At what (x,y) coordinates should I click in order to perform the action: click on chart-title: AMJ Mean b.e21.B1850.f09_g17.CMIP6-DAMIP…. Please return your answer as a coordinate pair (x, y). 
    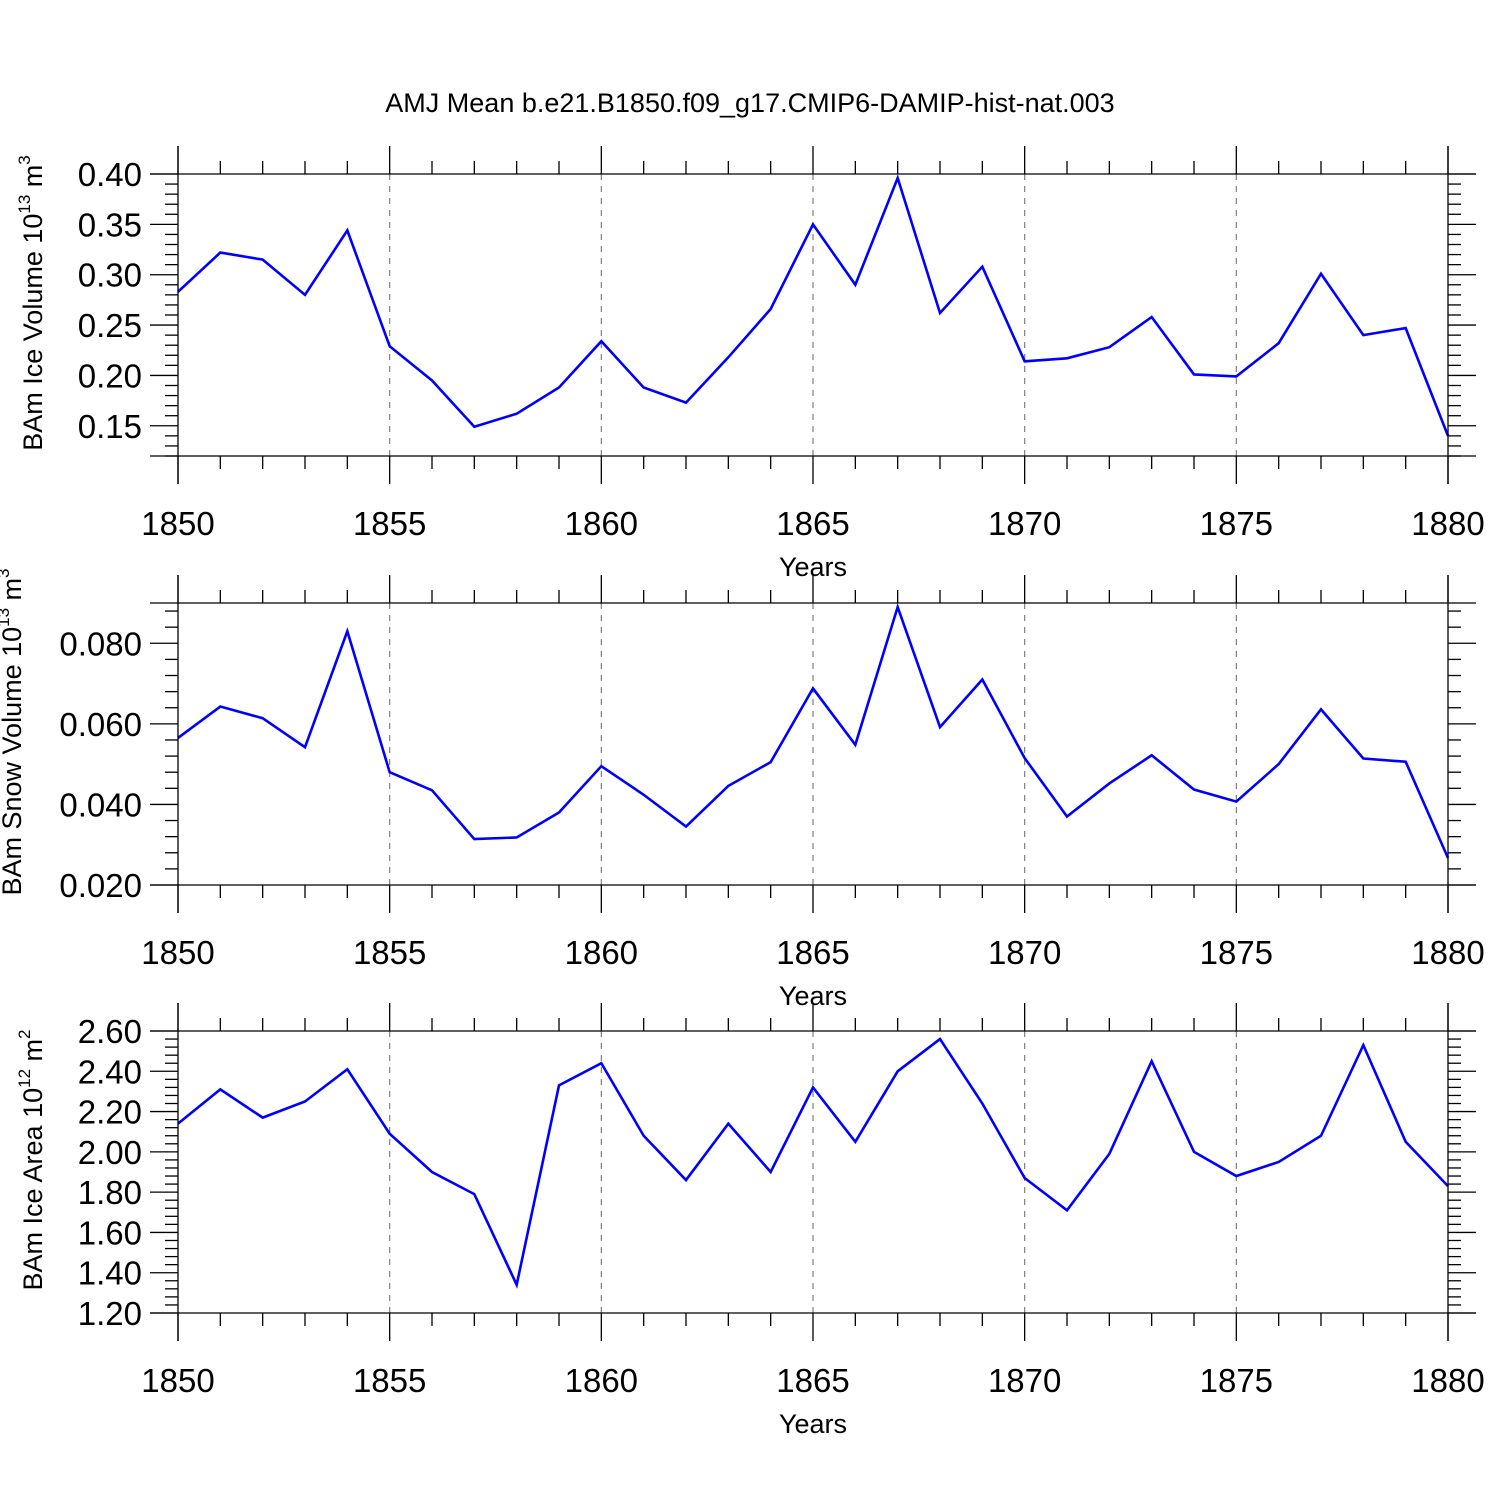
    Looking at the image, I should click on (749, 103).